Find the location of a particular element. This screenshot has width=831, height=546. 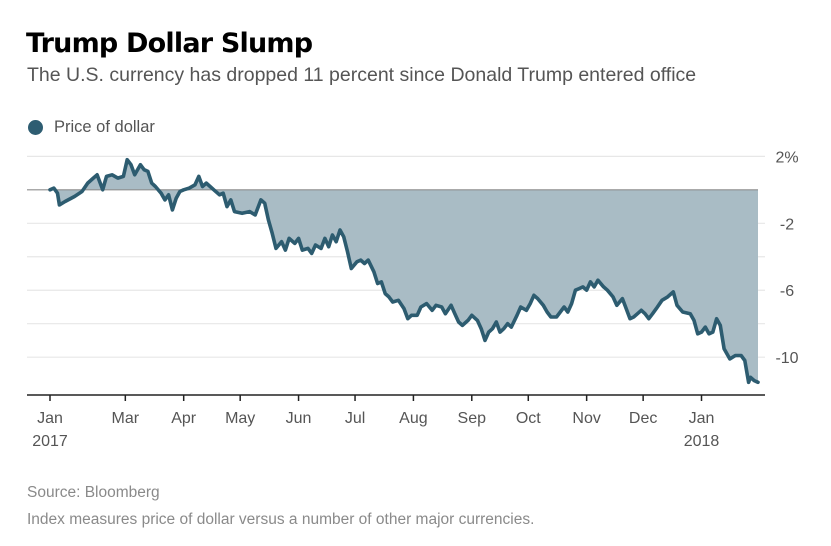

x-tick-label: Apr is located at coordinates (184, 418).